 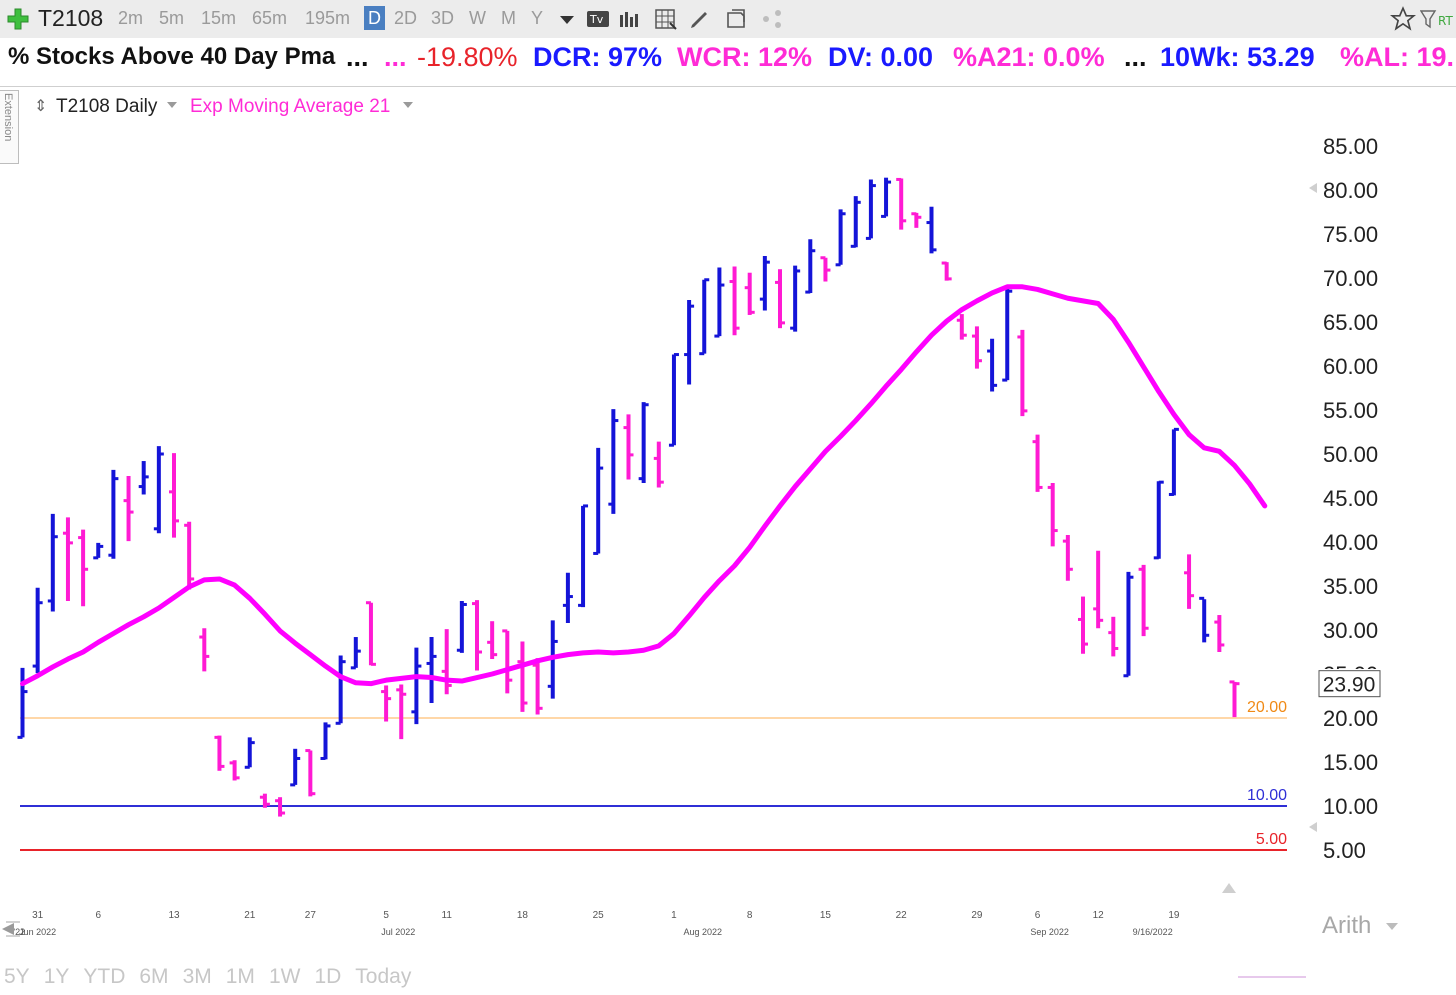 I want to click on y-tick-label: 40.00, so click(x=1350, y=542).